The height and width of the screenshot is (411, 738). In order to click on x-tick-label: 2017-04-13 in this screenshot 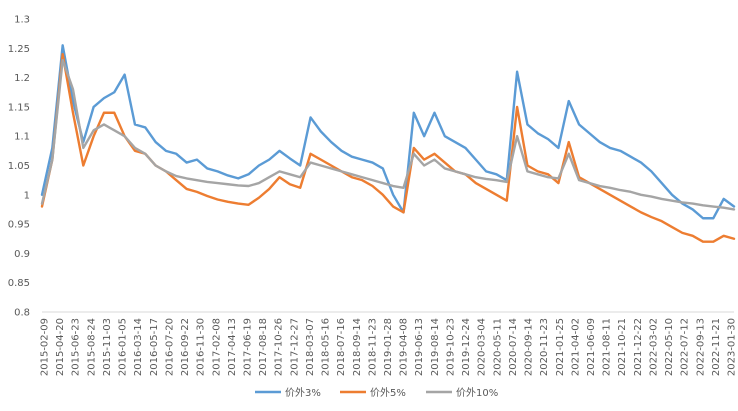, I will do `click(232, 347)`.